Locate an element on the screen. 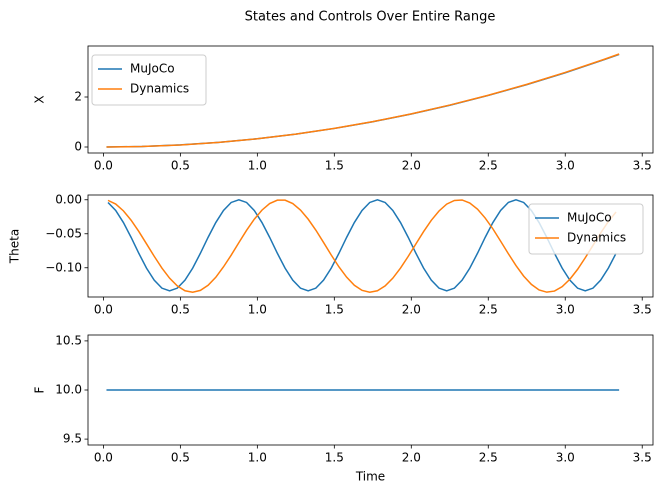  y-axis-label: F is located at coordinates (40, 389).